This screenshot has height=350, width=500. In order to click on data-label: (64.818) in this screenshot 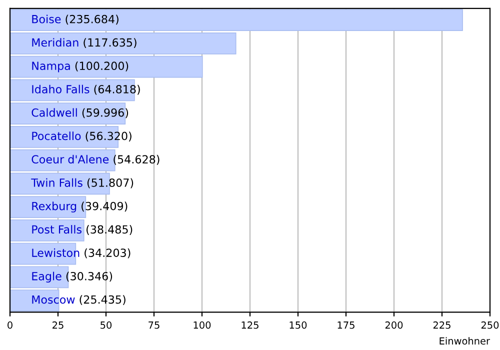, I will do `click(117, 89)`.